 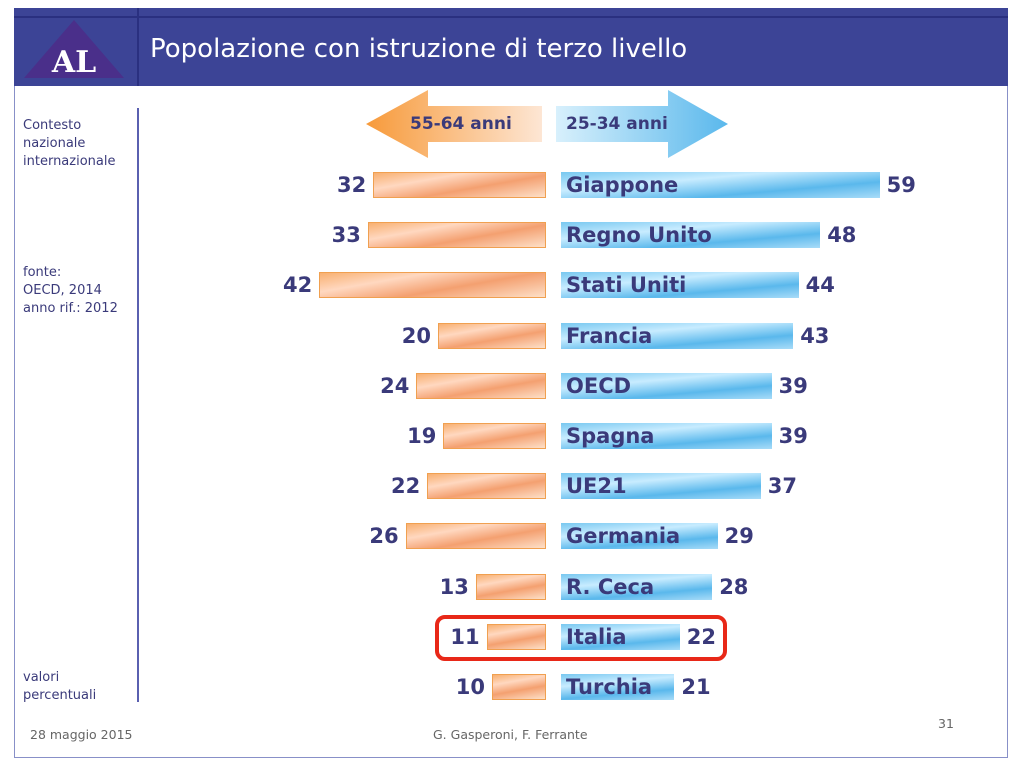 What do you see at coordinates (42, 272) in the screenshot?
I see `sidebar-text: fonte:` at bounding box center [42, 272].